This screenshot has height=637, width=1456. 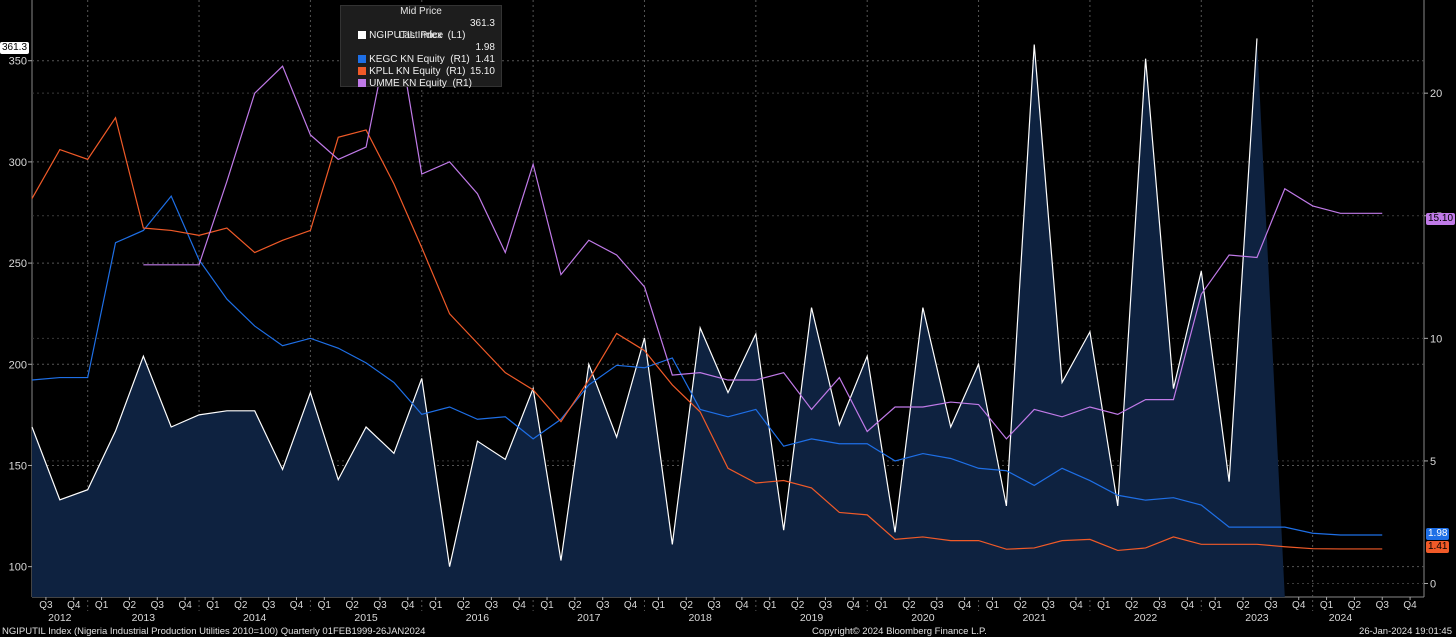 What do you see at coordinates (421, 35) in the screenshot?
I see `legend-header-last: Last Price` at bounding box center [421, 35].